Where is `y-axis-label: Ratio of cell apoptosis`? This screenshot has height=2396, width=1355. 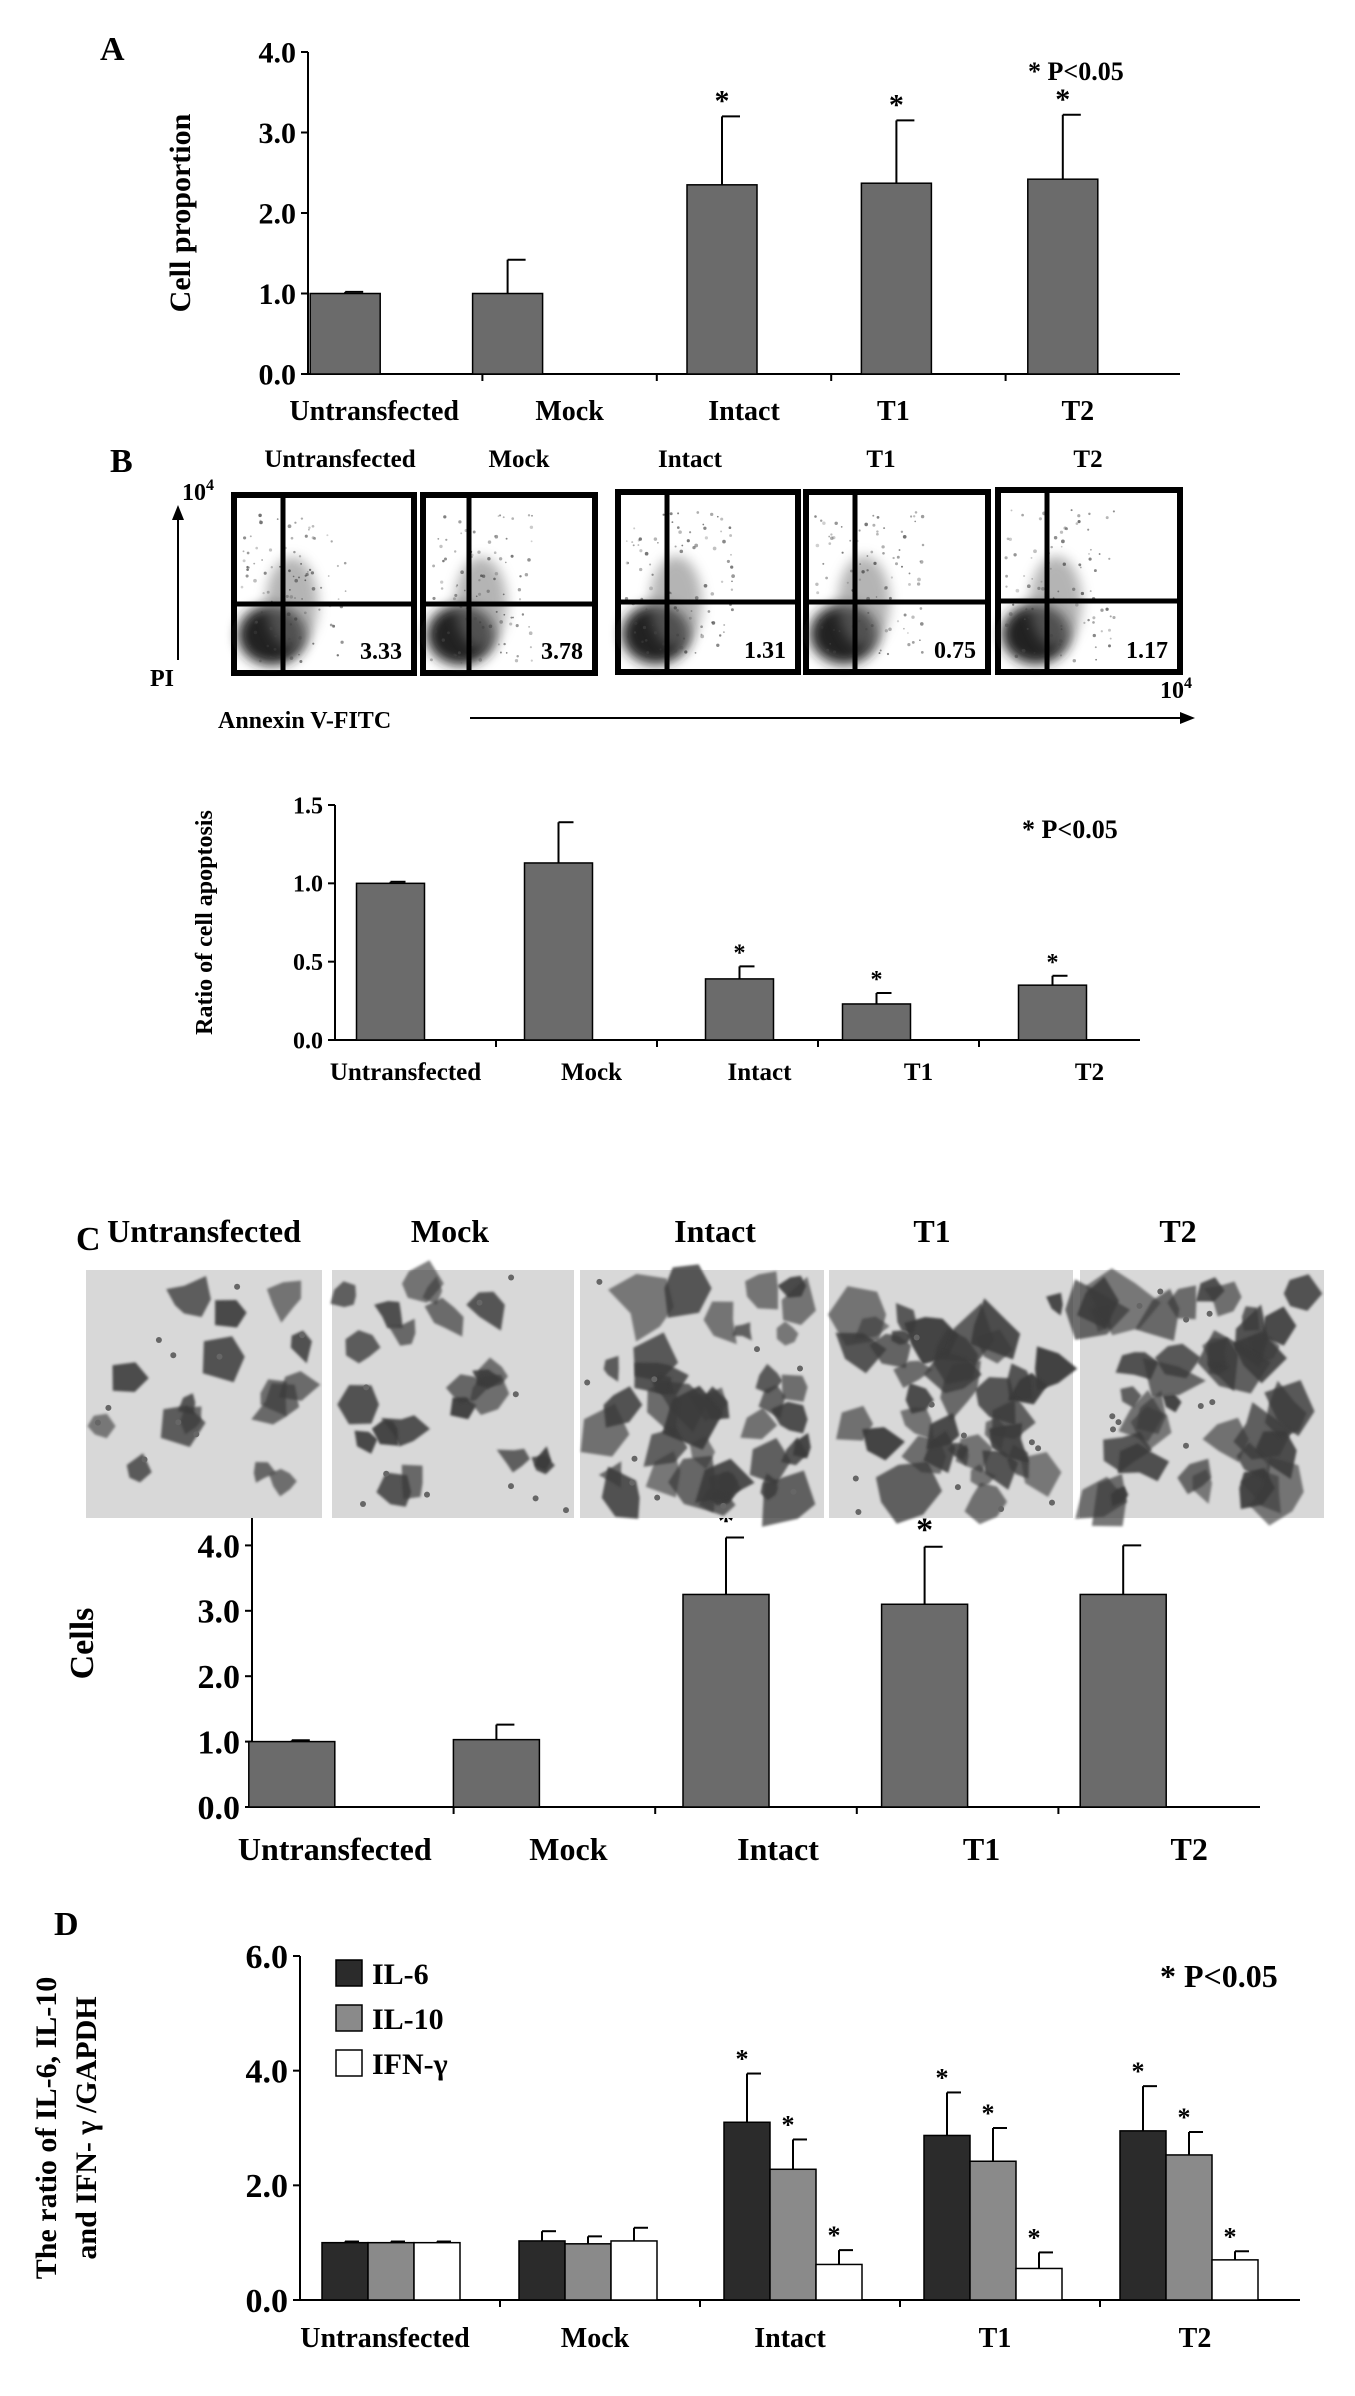
y-axis-label: Ratio of cell apoptosis is located at coordinates (205, 922).